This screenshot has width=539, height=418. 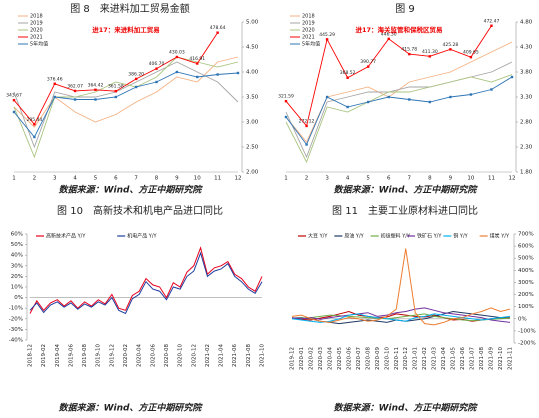 I want to click on x-tick-label: 2021-07, so click(x=473, y=358).